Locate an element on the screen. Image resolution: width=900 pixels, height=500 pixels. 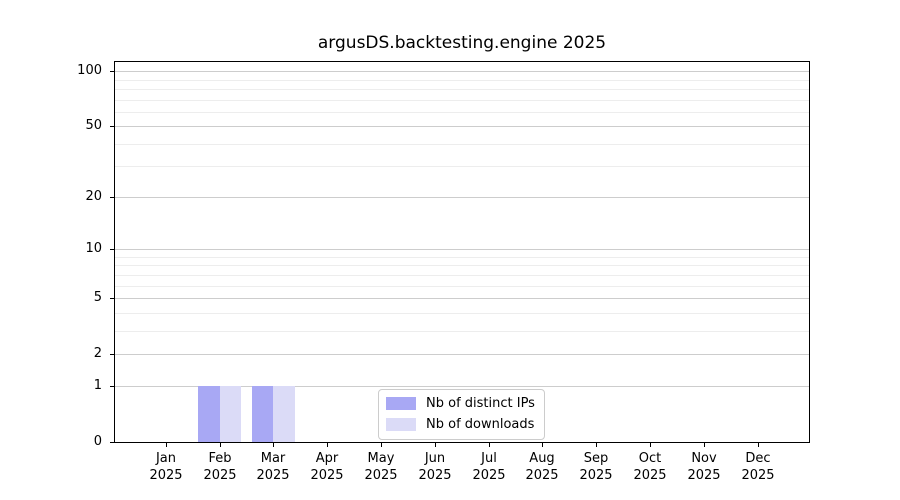
x-tick-year-jul: 2025 is located at coordinates (489, 475).